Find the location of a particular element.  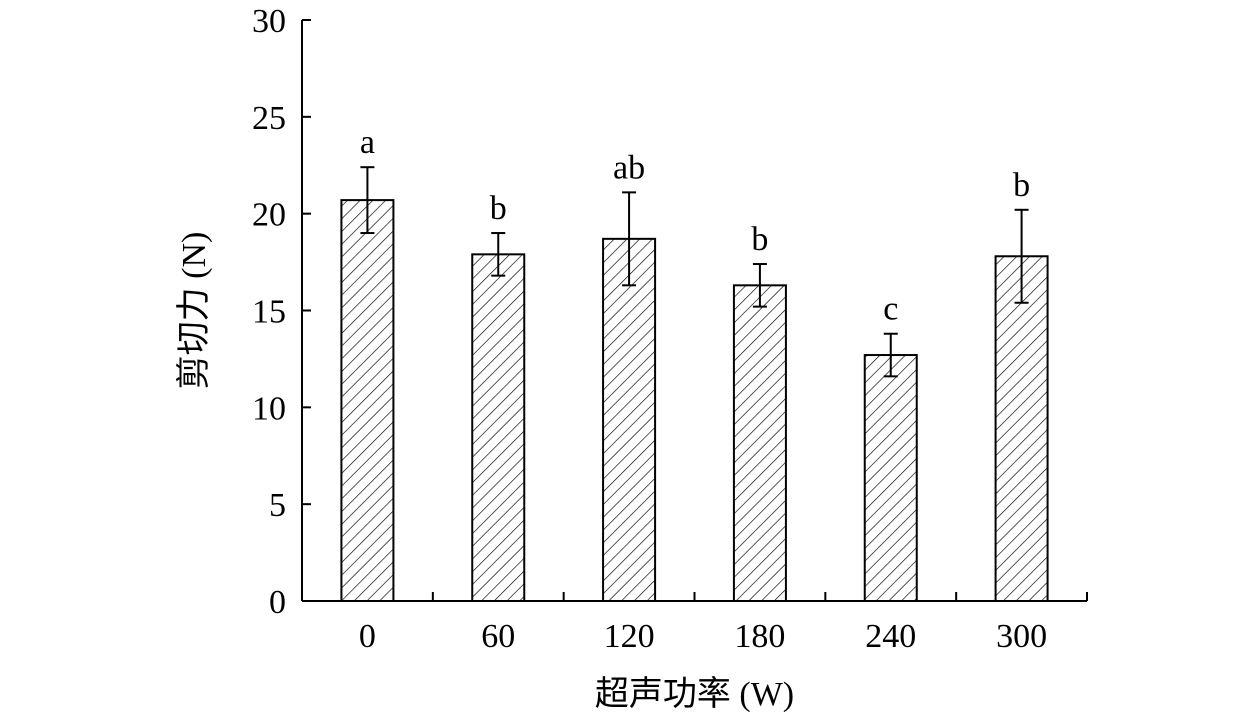

y-tick-label: 25 is located at coordinates (269, 118).